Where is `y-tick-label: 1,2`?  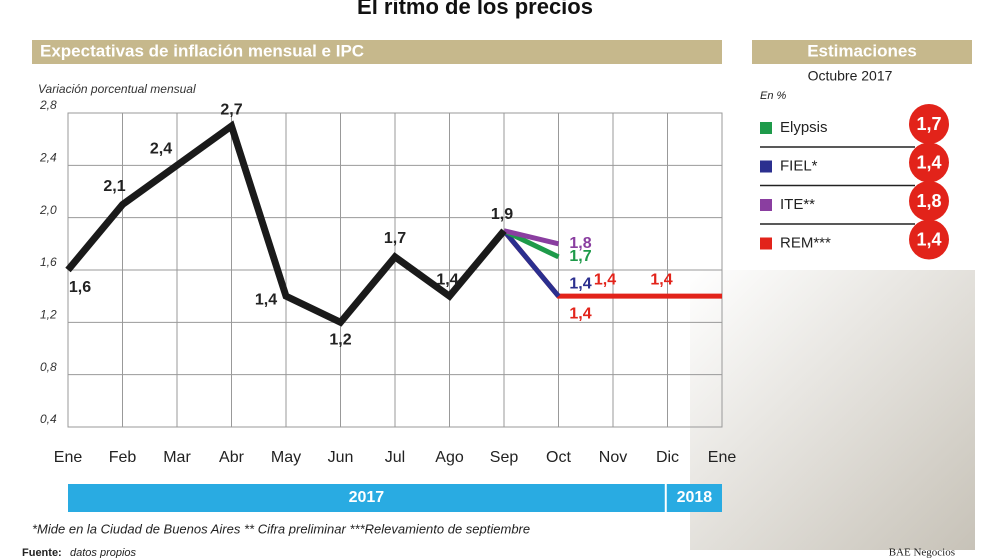 y-tick-label: 1,2 is located at coordinates (48, 315).